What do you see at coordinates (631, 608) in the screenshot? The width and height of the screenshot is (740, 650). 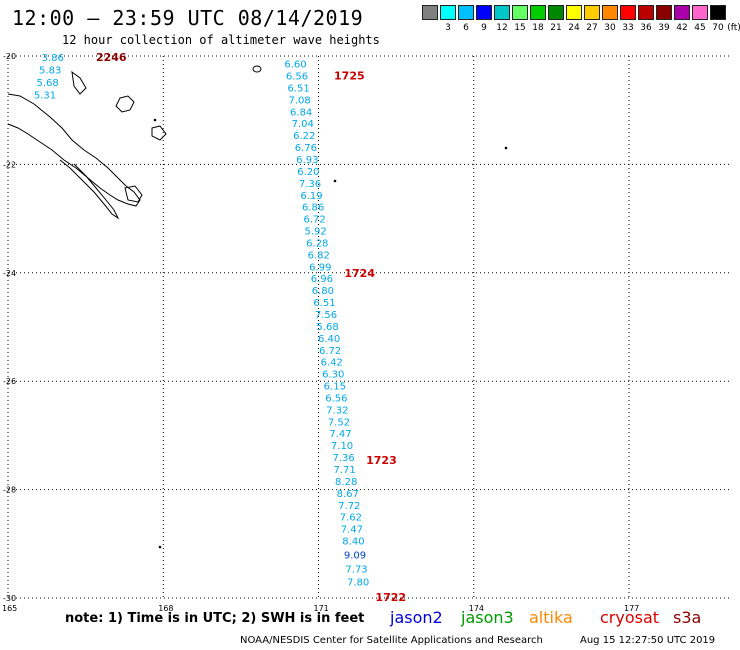 I see `lon-label: 177` at bounding box center [631, 608].